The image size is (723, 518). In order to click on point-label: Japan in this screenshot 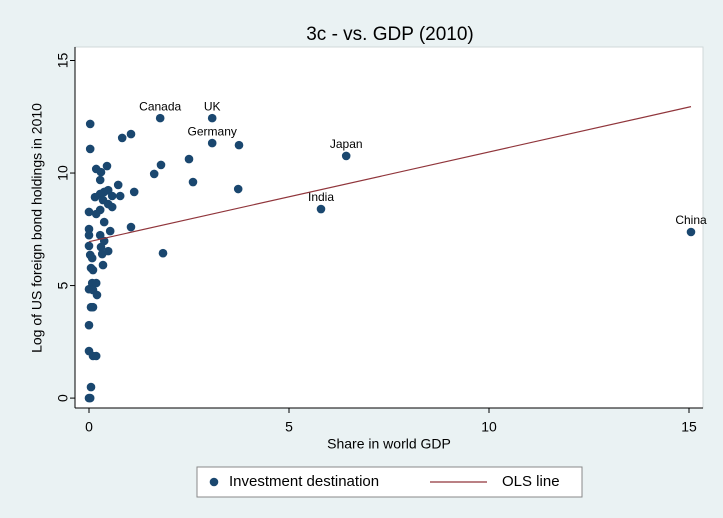, I will do `click(346, 144)`.